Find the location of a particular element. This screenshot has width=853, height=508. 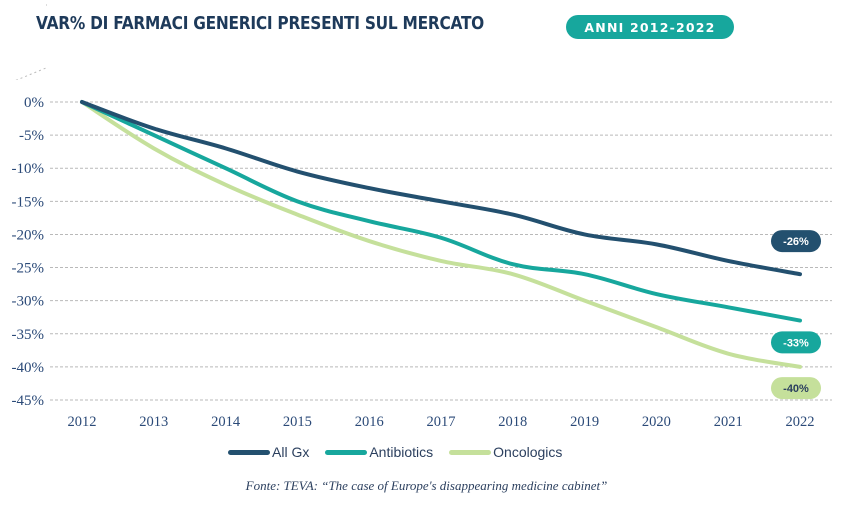

x-tick-label: 2021 is located at coordinates (728, 422).